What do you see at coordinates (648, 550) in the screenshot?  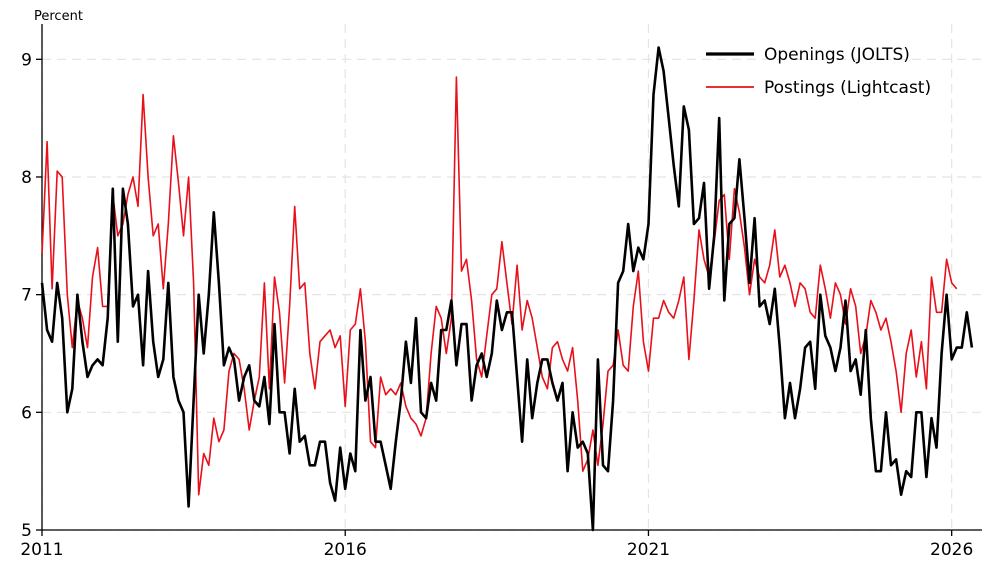 I see `x-tick-label: 2021` at bounding box center [648, 550].